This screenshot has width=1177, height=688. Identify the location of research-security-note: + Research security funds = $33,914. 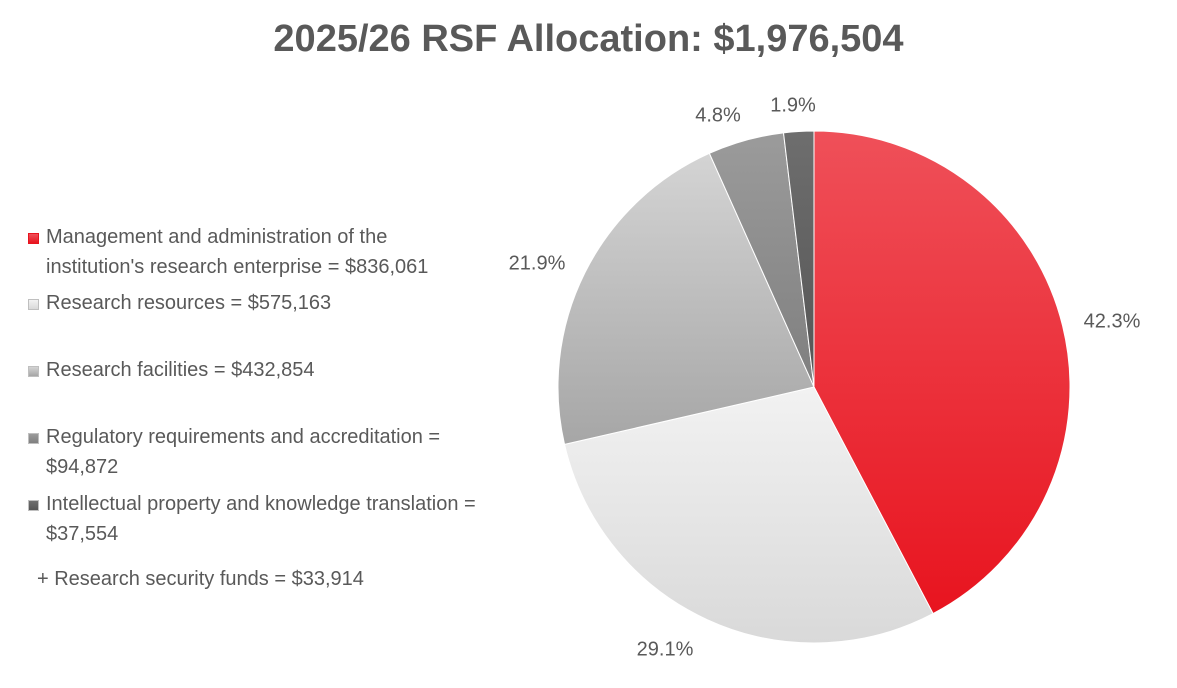
(200, 579).